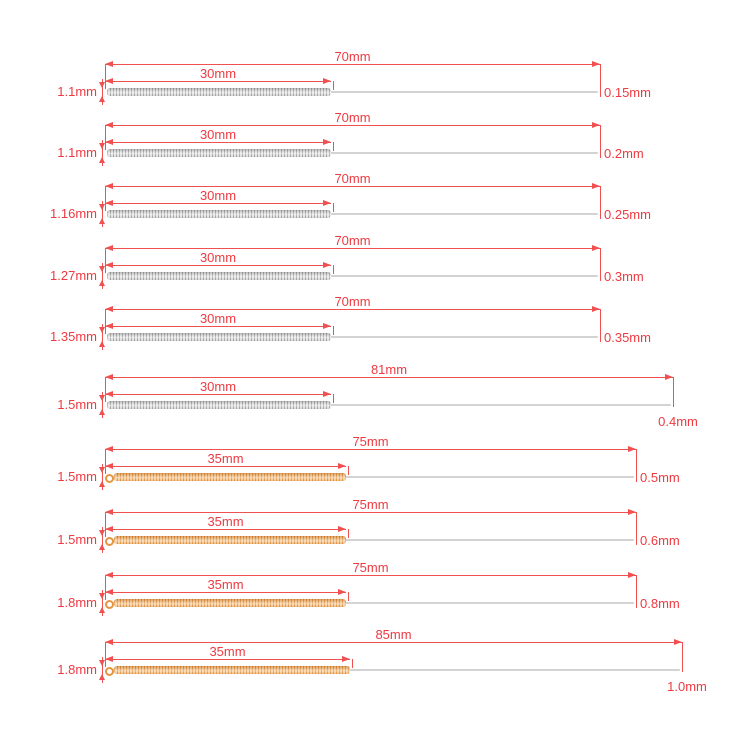  Describe the element at coordinates (660, 540) in the screenshot. I see `tip-diameter-label: 0.6mm` at that location.